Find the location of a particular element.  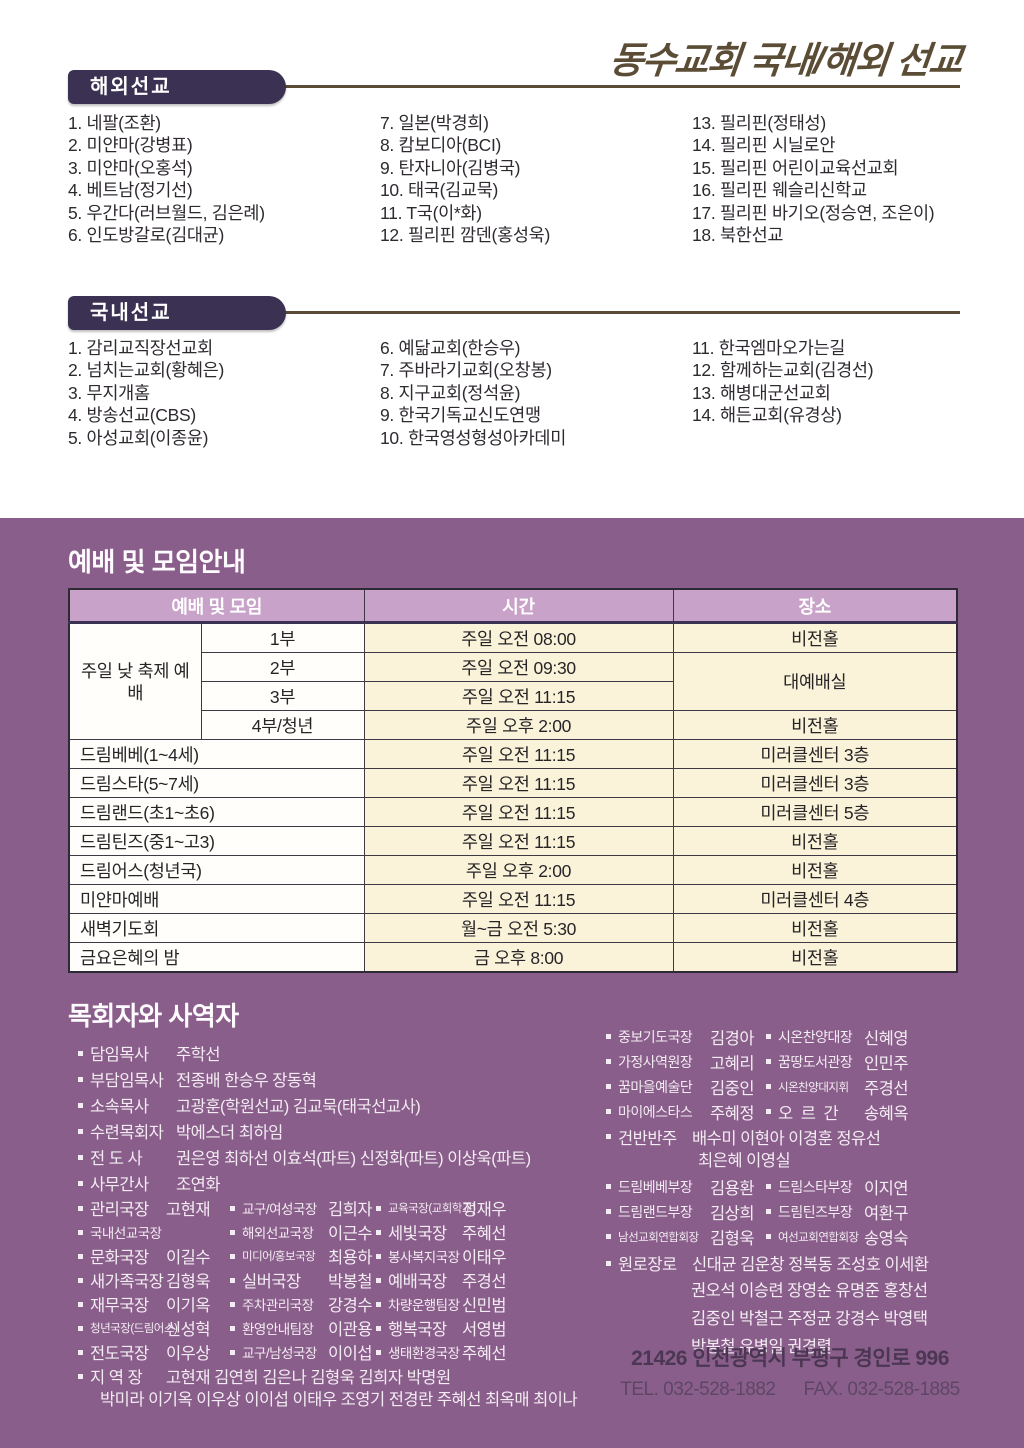

service-place: 미러클센터 3층 is located at coordinates (815, 783).